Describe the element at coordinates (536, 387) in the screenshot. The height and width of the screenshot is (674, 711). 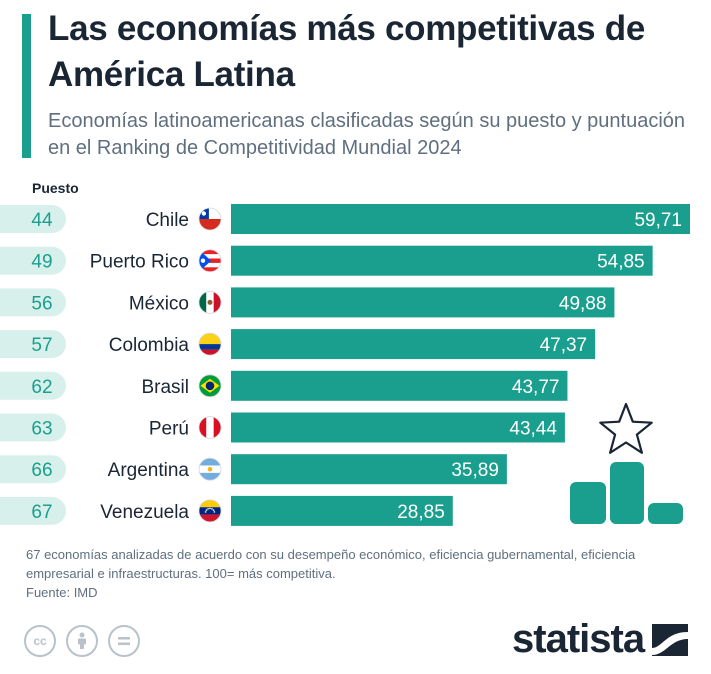
I see `data-label: 43,77` at that location.